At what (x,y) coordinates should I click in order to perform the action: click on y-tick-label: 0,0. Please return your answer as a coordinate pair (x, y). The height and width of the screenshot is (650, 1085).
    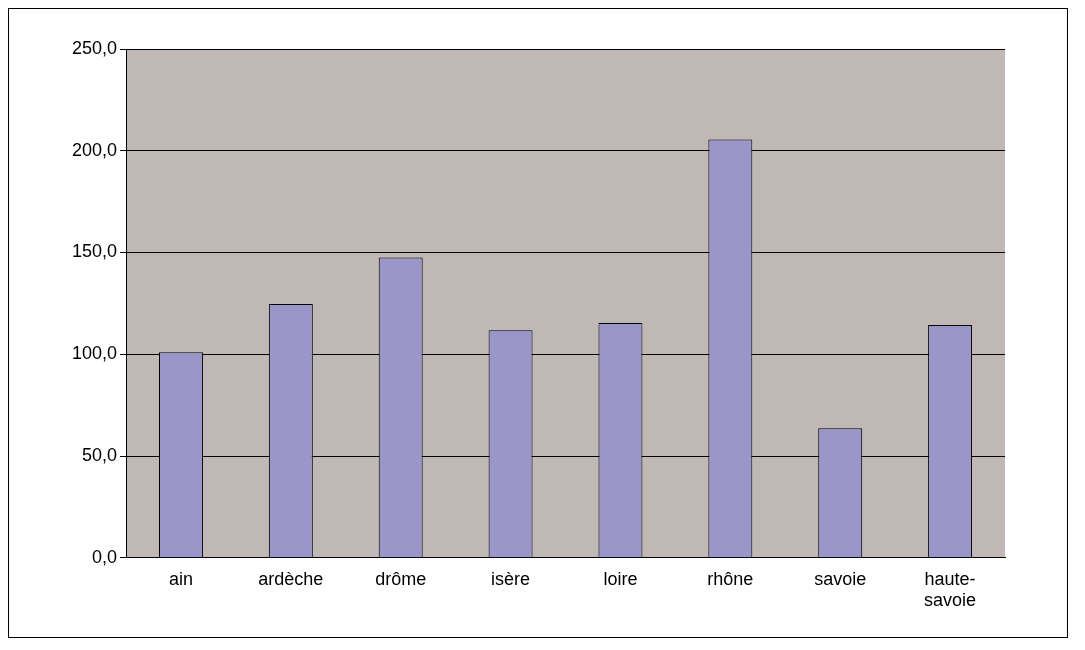
    Looking at the image, I should click on (105, 556).